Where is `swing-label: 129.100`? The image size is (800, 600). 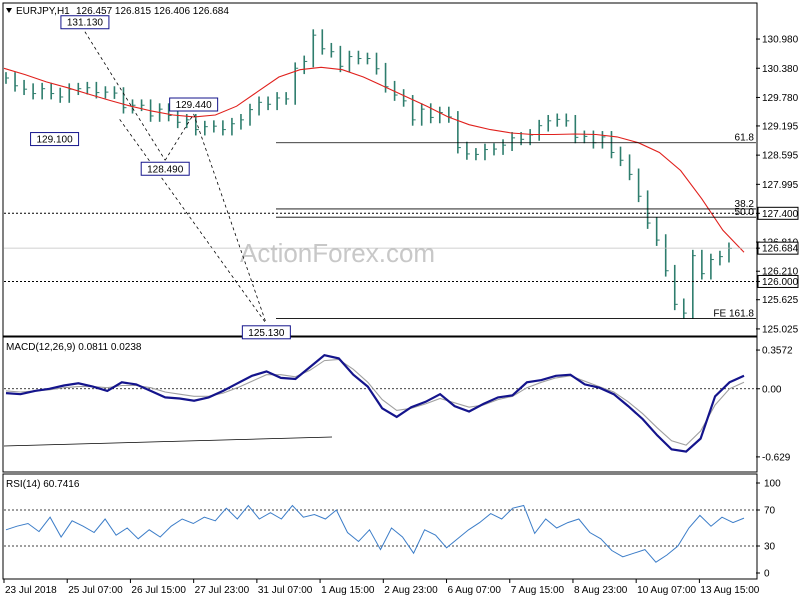 swing-label: 129.100 is located at coordinates (54, 140).